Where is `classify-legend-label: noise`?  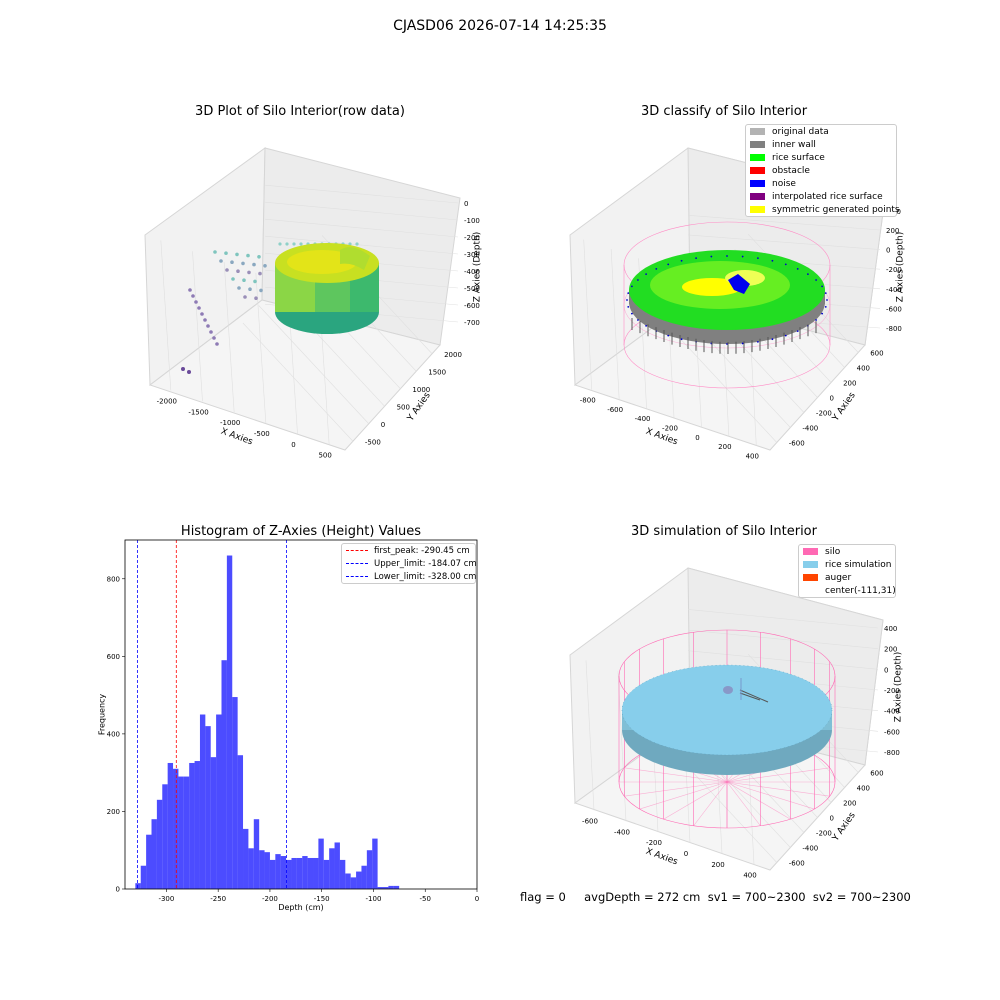
classify-legend-label: noise is located at coordinates (784, 183).